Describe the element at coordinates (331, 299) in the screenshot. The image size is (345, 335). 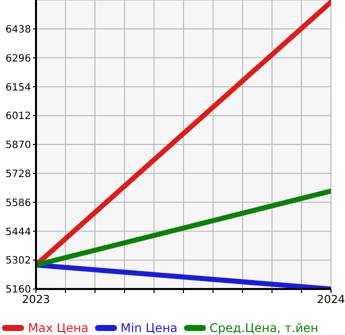
I see `x-tick-label: 2024` at that location.